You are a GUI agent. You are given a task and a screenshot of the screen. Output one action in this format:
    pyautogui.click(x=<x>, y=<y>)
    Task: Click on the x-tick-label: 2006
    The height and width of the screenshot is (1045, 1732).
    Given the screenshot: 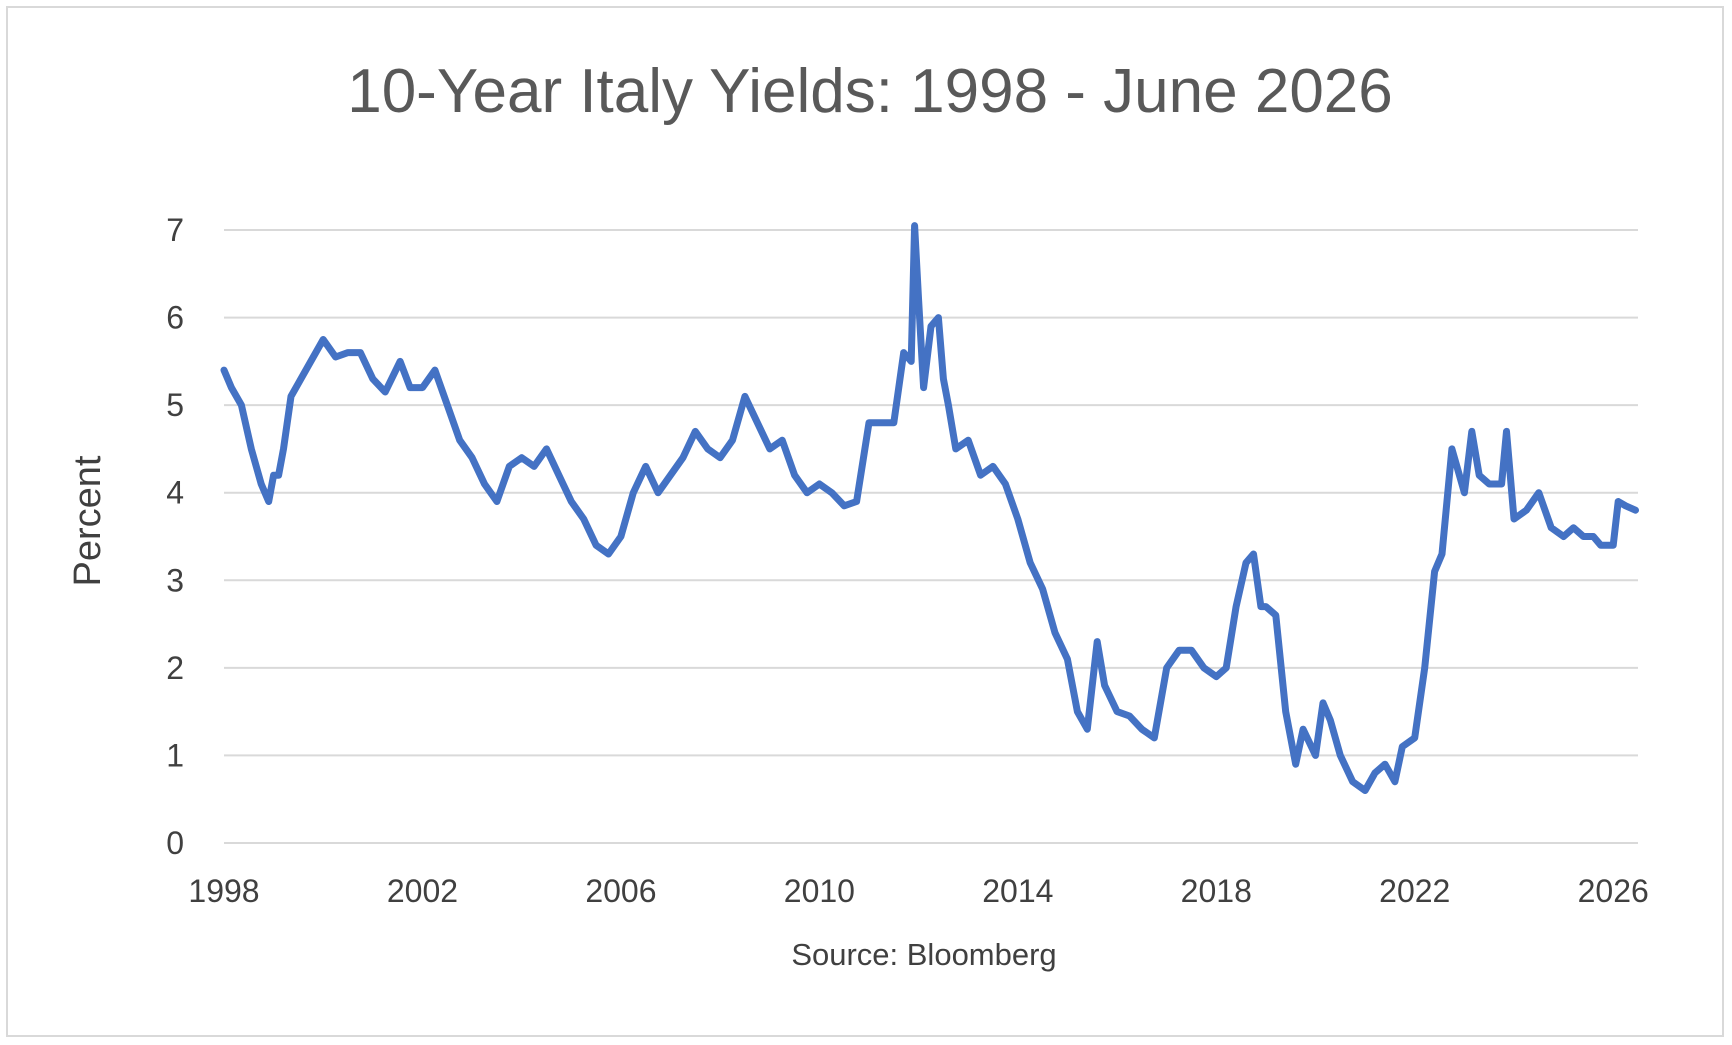 What is the action you would take?
    pyautogui.click(x=620, y=891)
    